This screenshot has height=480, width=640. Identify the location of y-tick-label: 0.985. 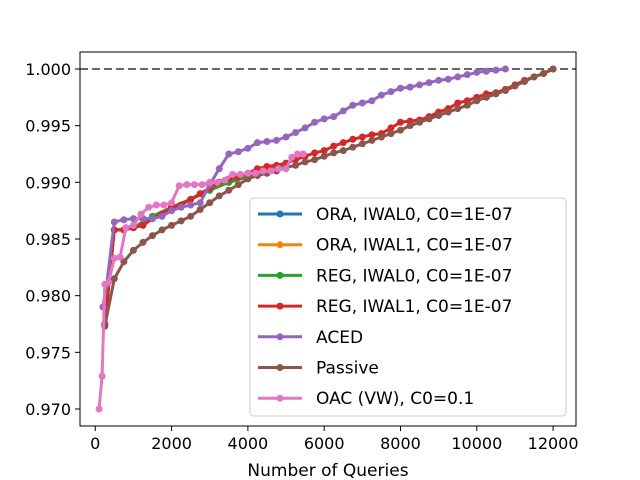
(48, 239).